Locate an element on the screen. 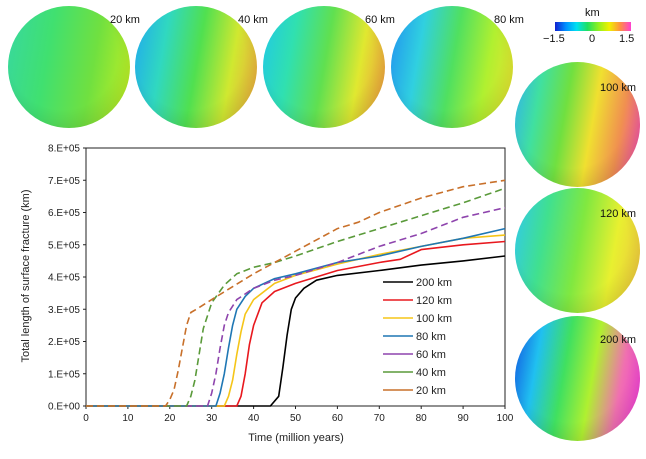  x-tick-label: 20 is located at coordinates (170, 418).